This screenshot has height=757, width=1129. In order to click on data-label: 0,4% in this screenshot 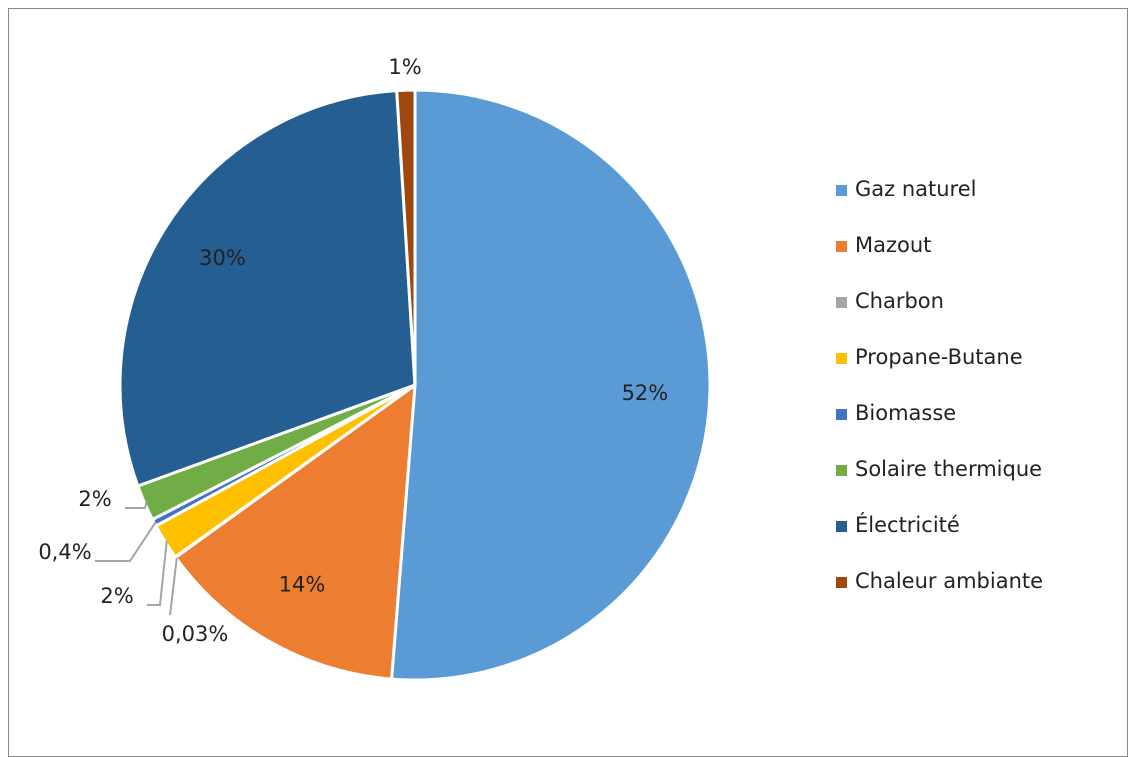, I will do `click(64, 552)`.